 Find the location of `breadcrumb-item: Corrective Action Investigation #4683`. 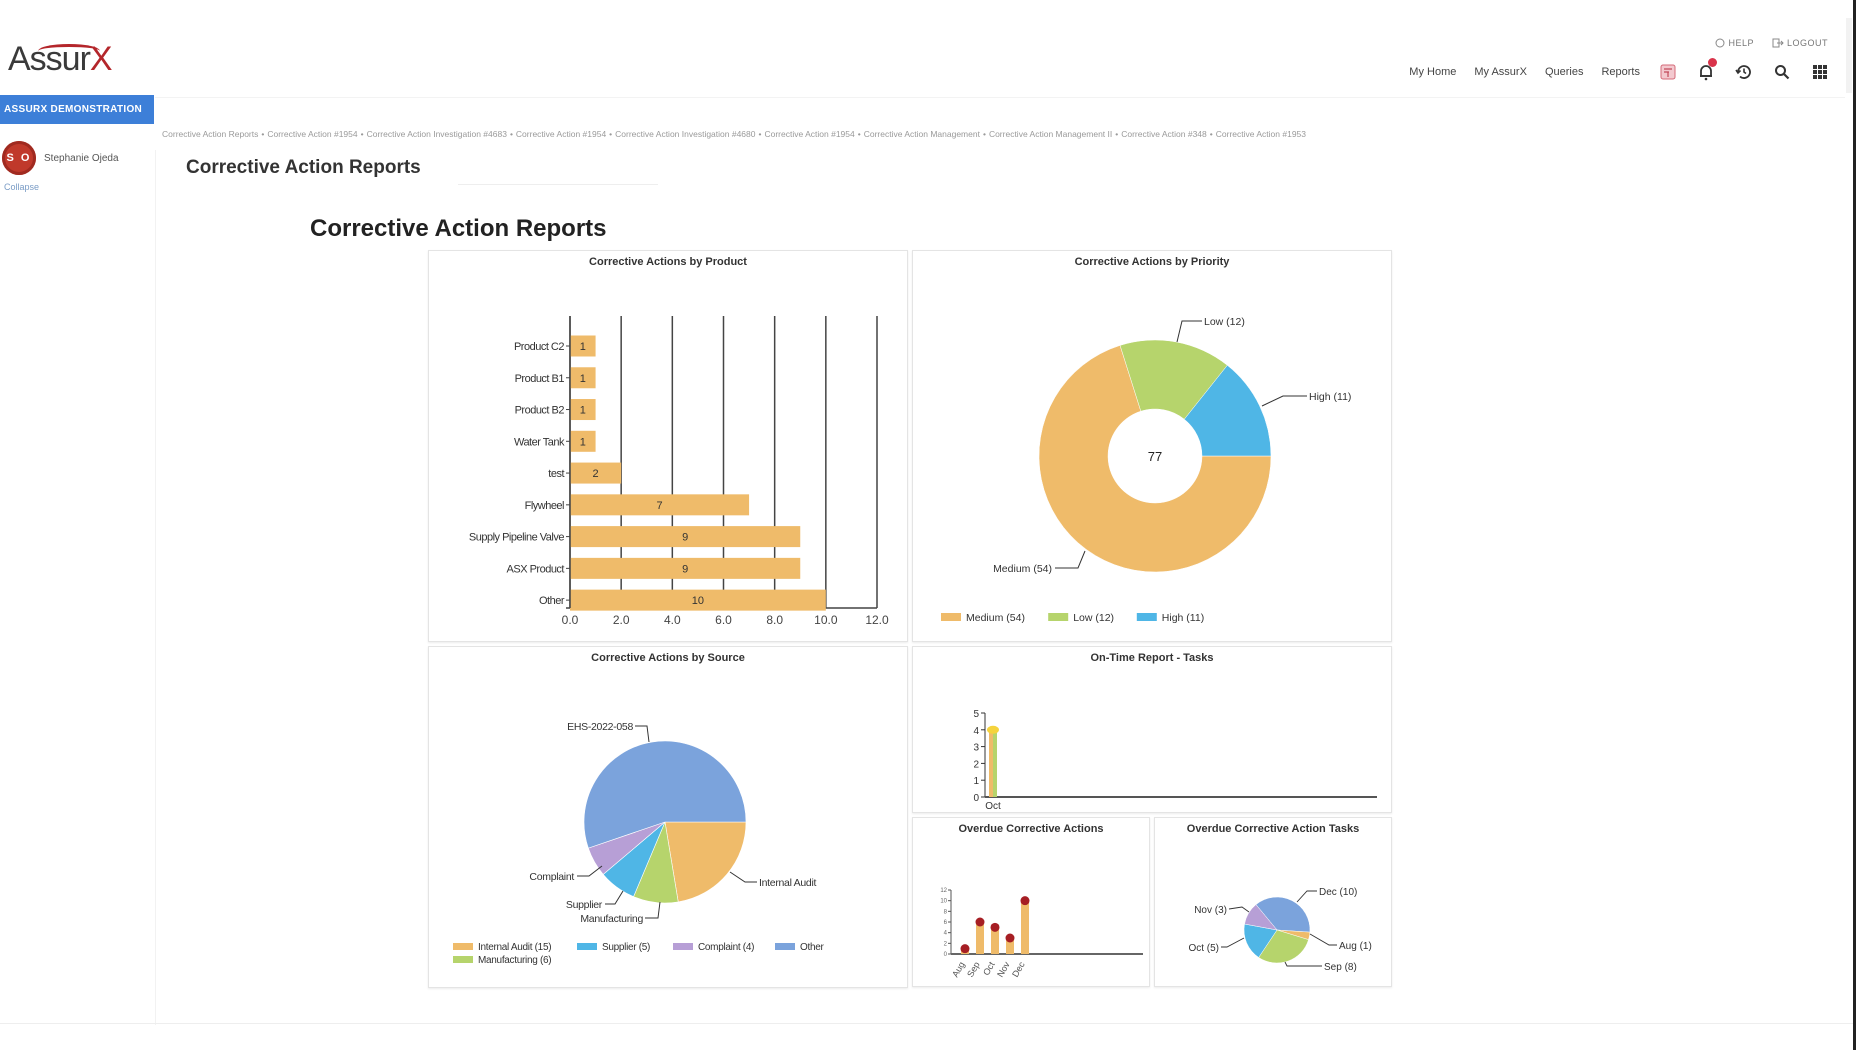

breadcrumb-item: Corrective Action Investigation #4683 is located at coordinates (436, 134).